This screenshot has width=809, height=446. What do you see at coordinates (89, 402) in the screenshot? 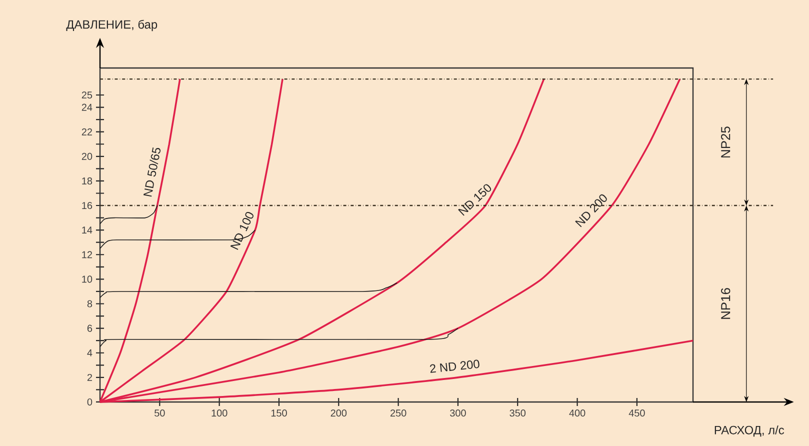
I see `y-tick-label: 0` at bounding box center [89, 402].